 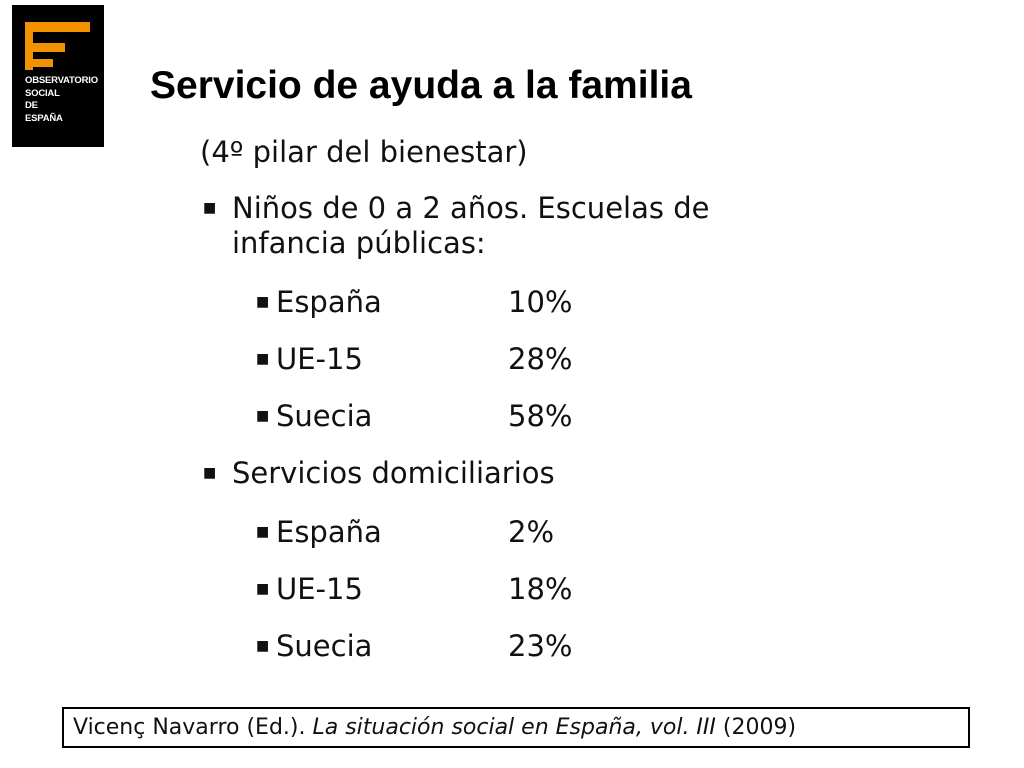 I want to click on section-heading: Niños de 0 a 2 años. Escuelas de, so click(x=471, y=208).